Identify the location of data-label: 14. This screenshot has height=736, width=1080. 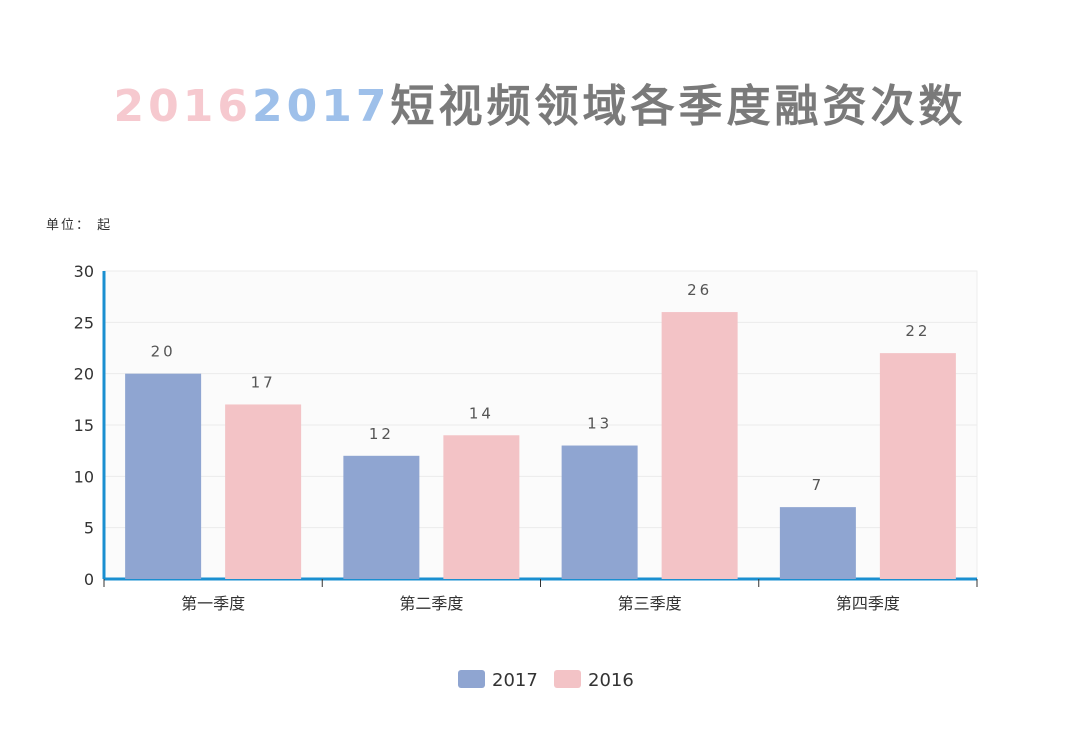
(481, 413).